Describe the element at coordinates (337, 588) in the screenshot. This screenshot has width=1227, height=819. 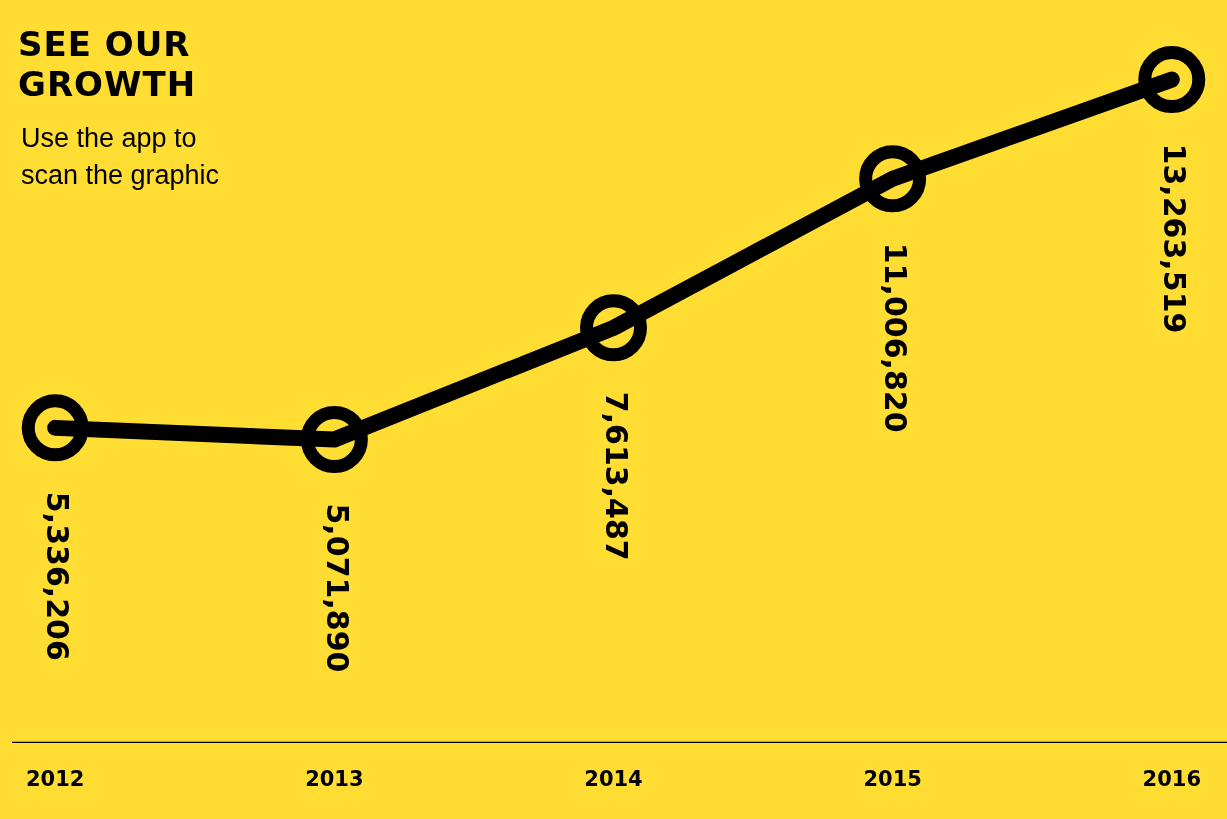
I see `data-label: 5,071,890` at that location.